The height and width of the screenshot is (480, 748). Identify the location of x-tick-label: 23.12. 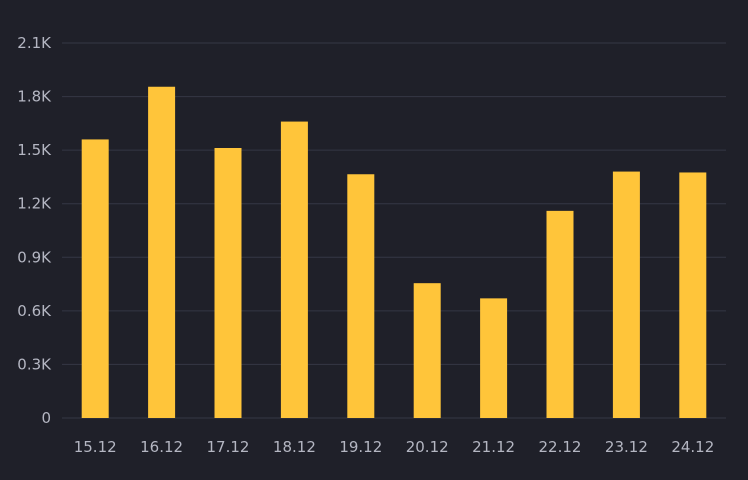
(626, 447).